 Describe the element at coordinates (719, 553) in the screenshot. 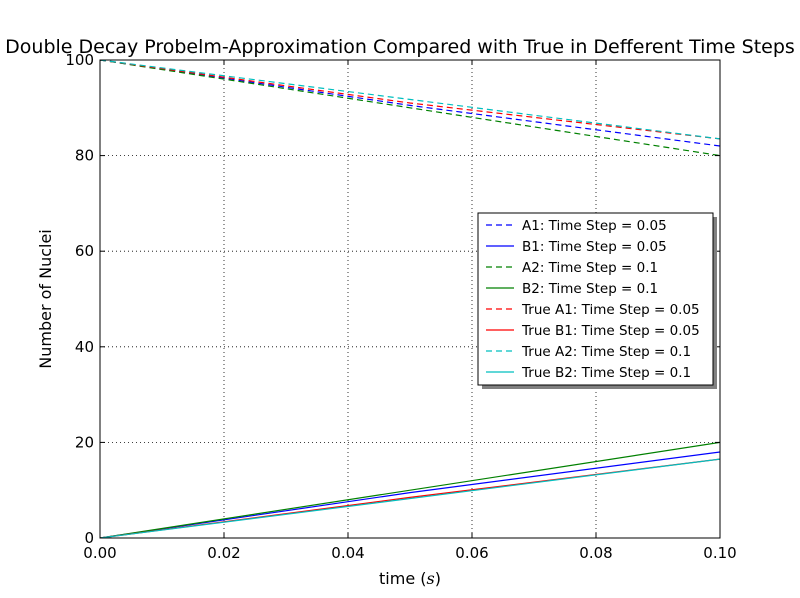

I see `x-tick-label: 0.10` at that location.